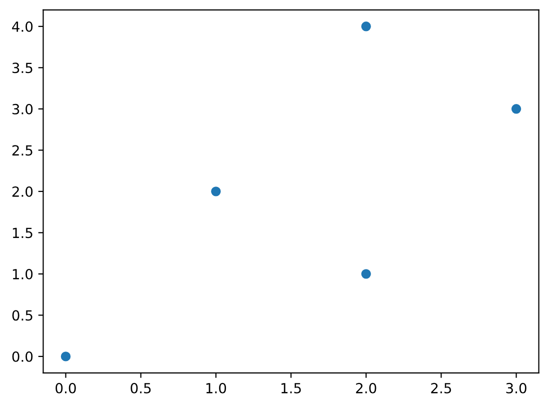  Describe the element at coordinates (22, 191) in the screenshot. I see `y-tick-label: 2.0` at that location.